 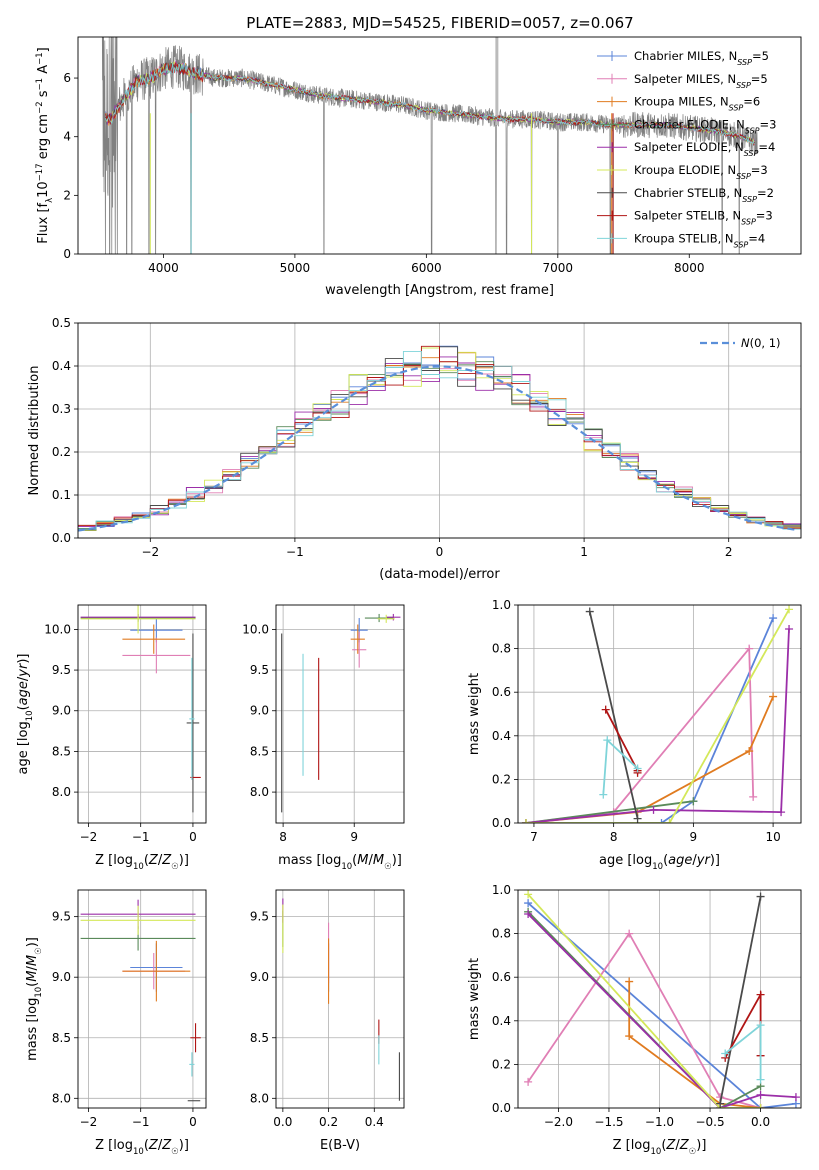 What do you see at coordinates (729, 552) in the screenshot?
I see `x-tick-label: 2` at bounding box center [729, 552].